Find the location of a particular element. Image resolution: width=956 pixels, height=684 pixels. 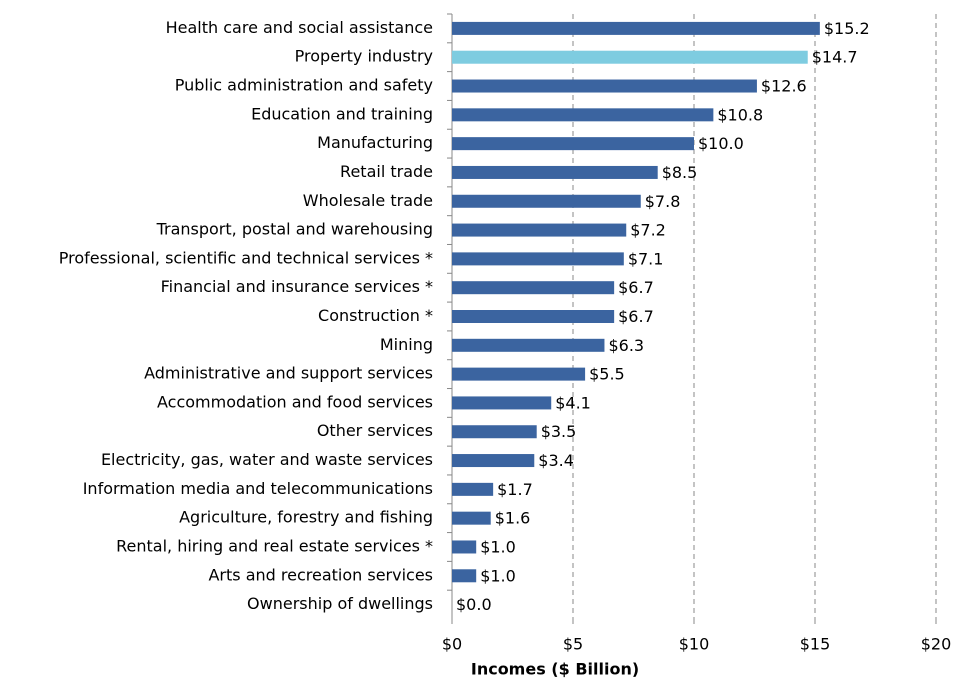

value-label: $8.5 is located at coordinates (680, 172).